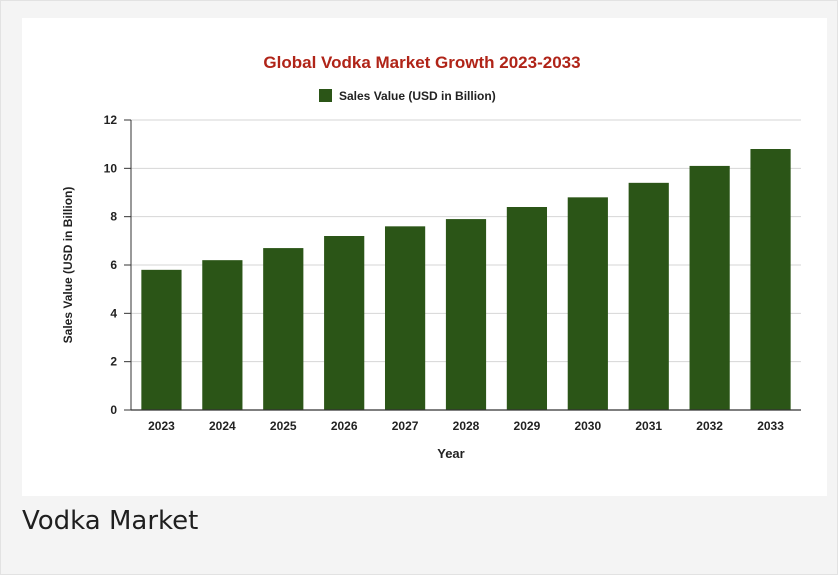 The width and height of the screenshot is (838, 575). Describe the element at coordinates (405, 318) in the screenshot. I see `bar-2027` at that location.